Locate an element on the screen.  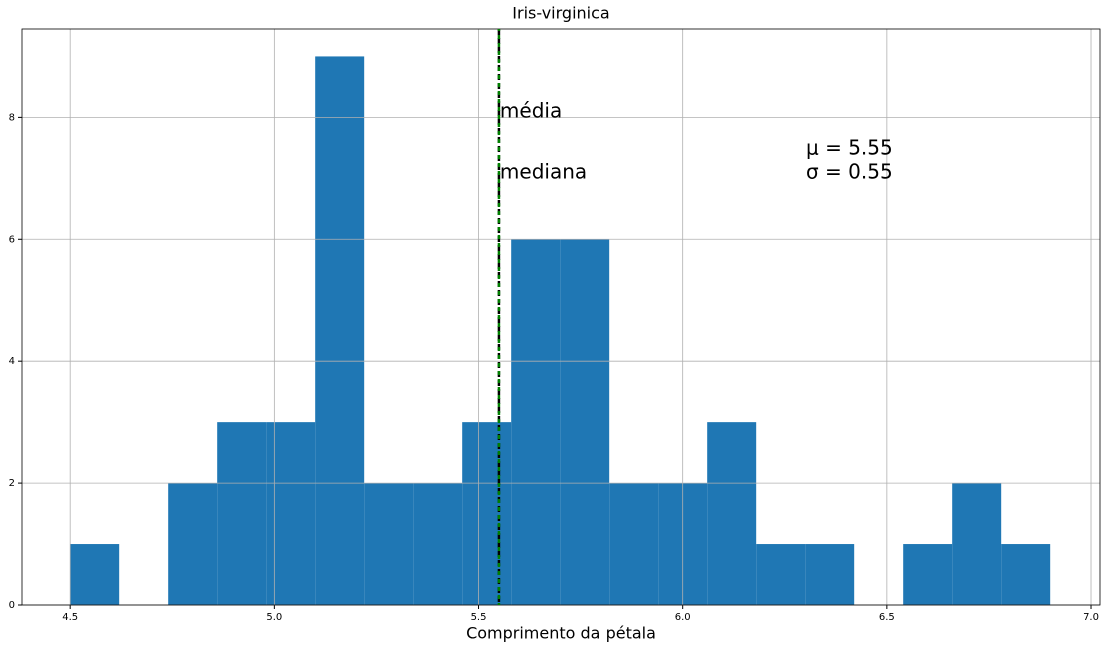
x-tick-label: 4.5 is located at coordinates (70, 617).